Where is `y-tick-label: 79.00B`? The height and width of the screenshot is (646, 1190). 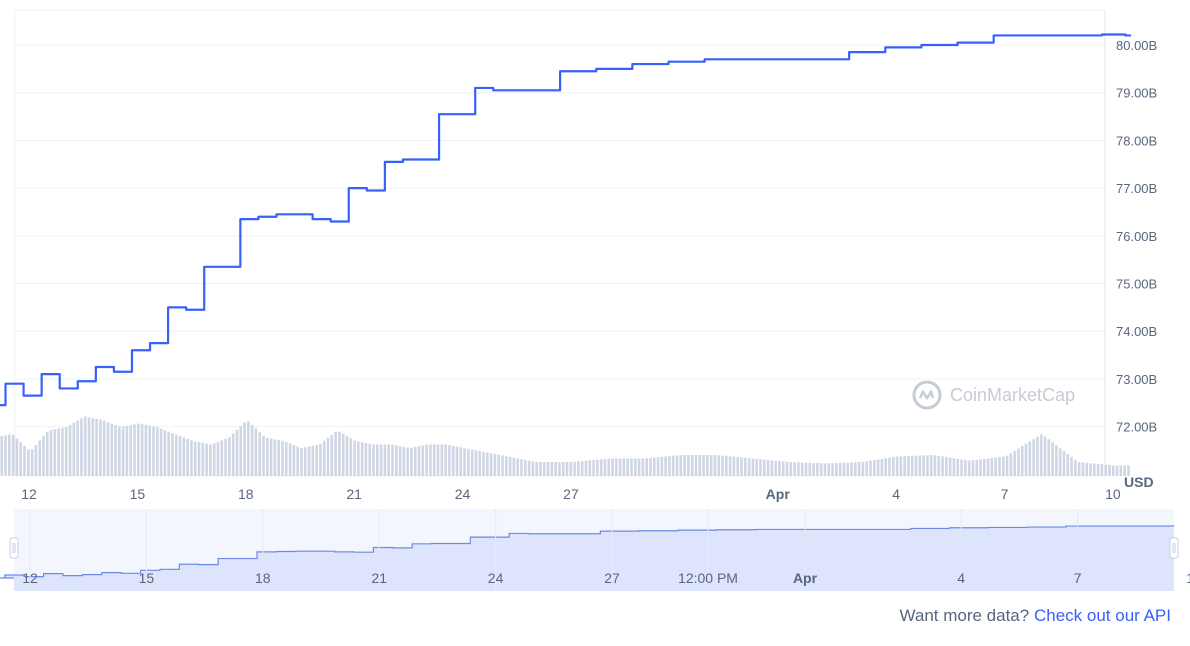 y-tick-label: 79.00B is located at coordinates (1136, 93).